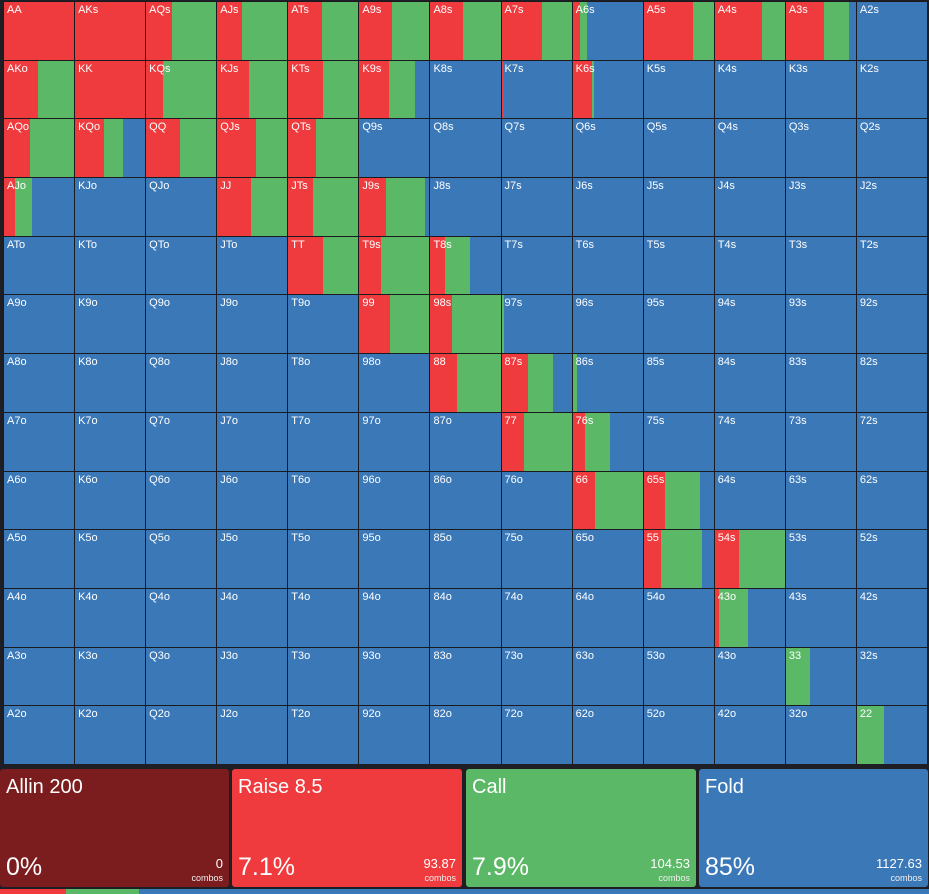 The image size is (929, 894). I want to click on hand-cell-kjo: KJo, so click(110, 207).